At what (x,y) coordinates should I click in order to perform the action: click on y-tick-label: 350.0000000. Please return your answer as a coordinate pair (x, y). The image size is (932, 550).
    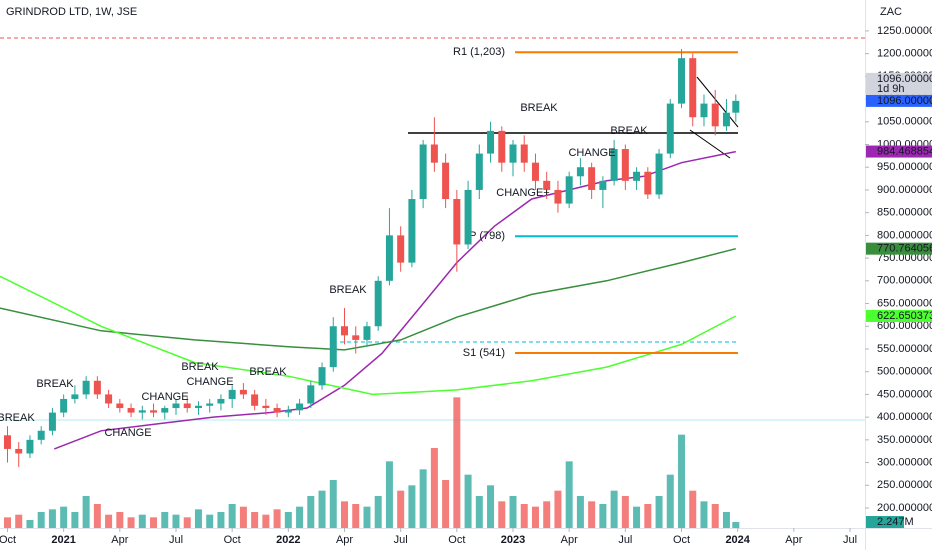
    Looking at the image, I should click on (904, 440).